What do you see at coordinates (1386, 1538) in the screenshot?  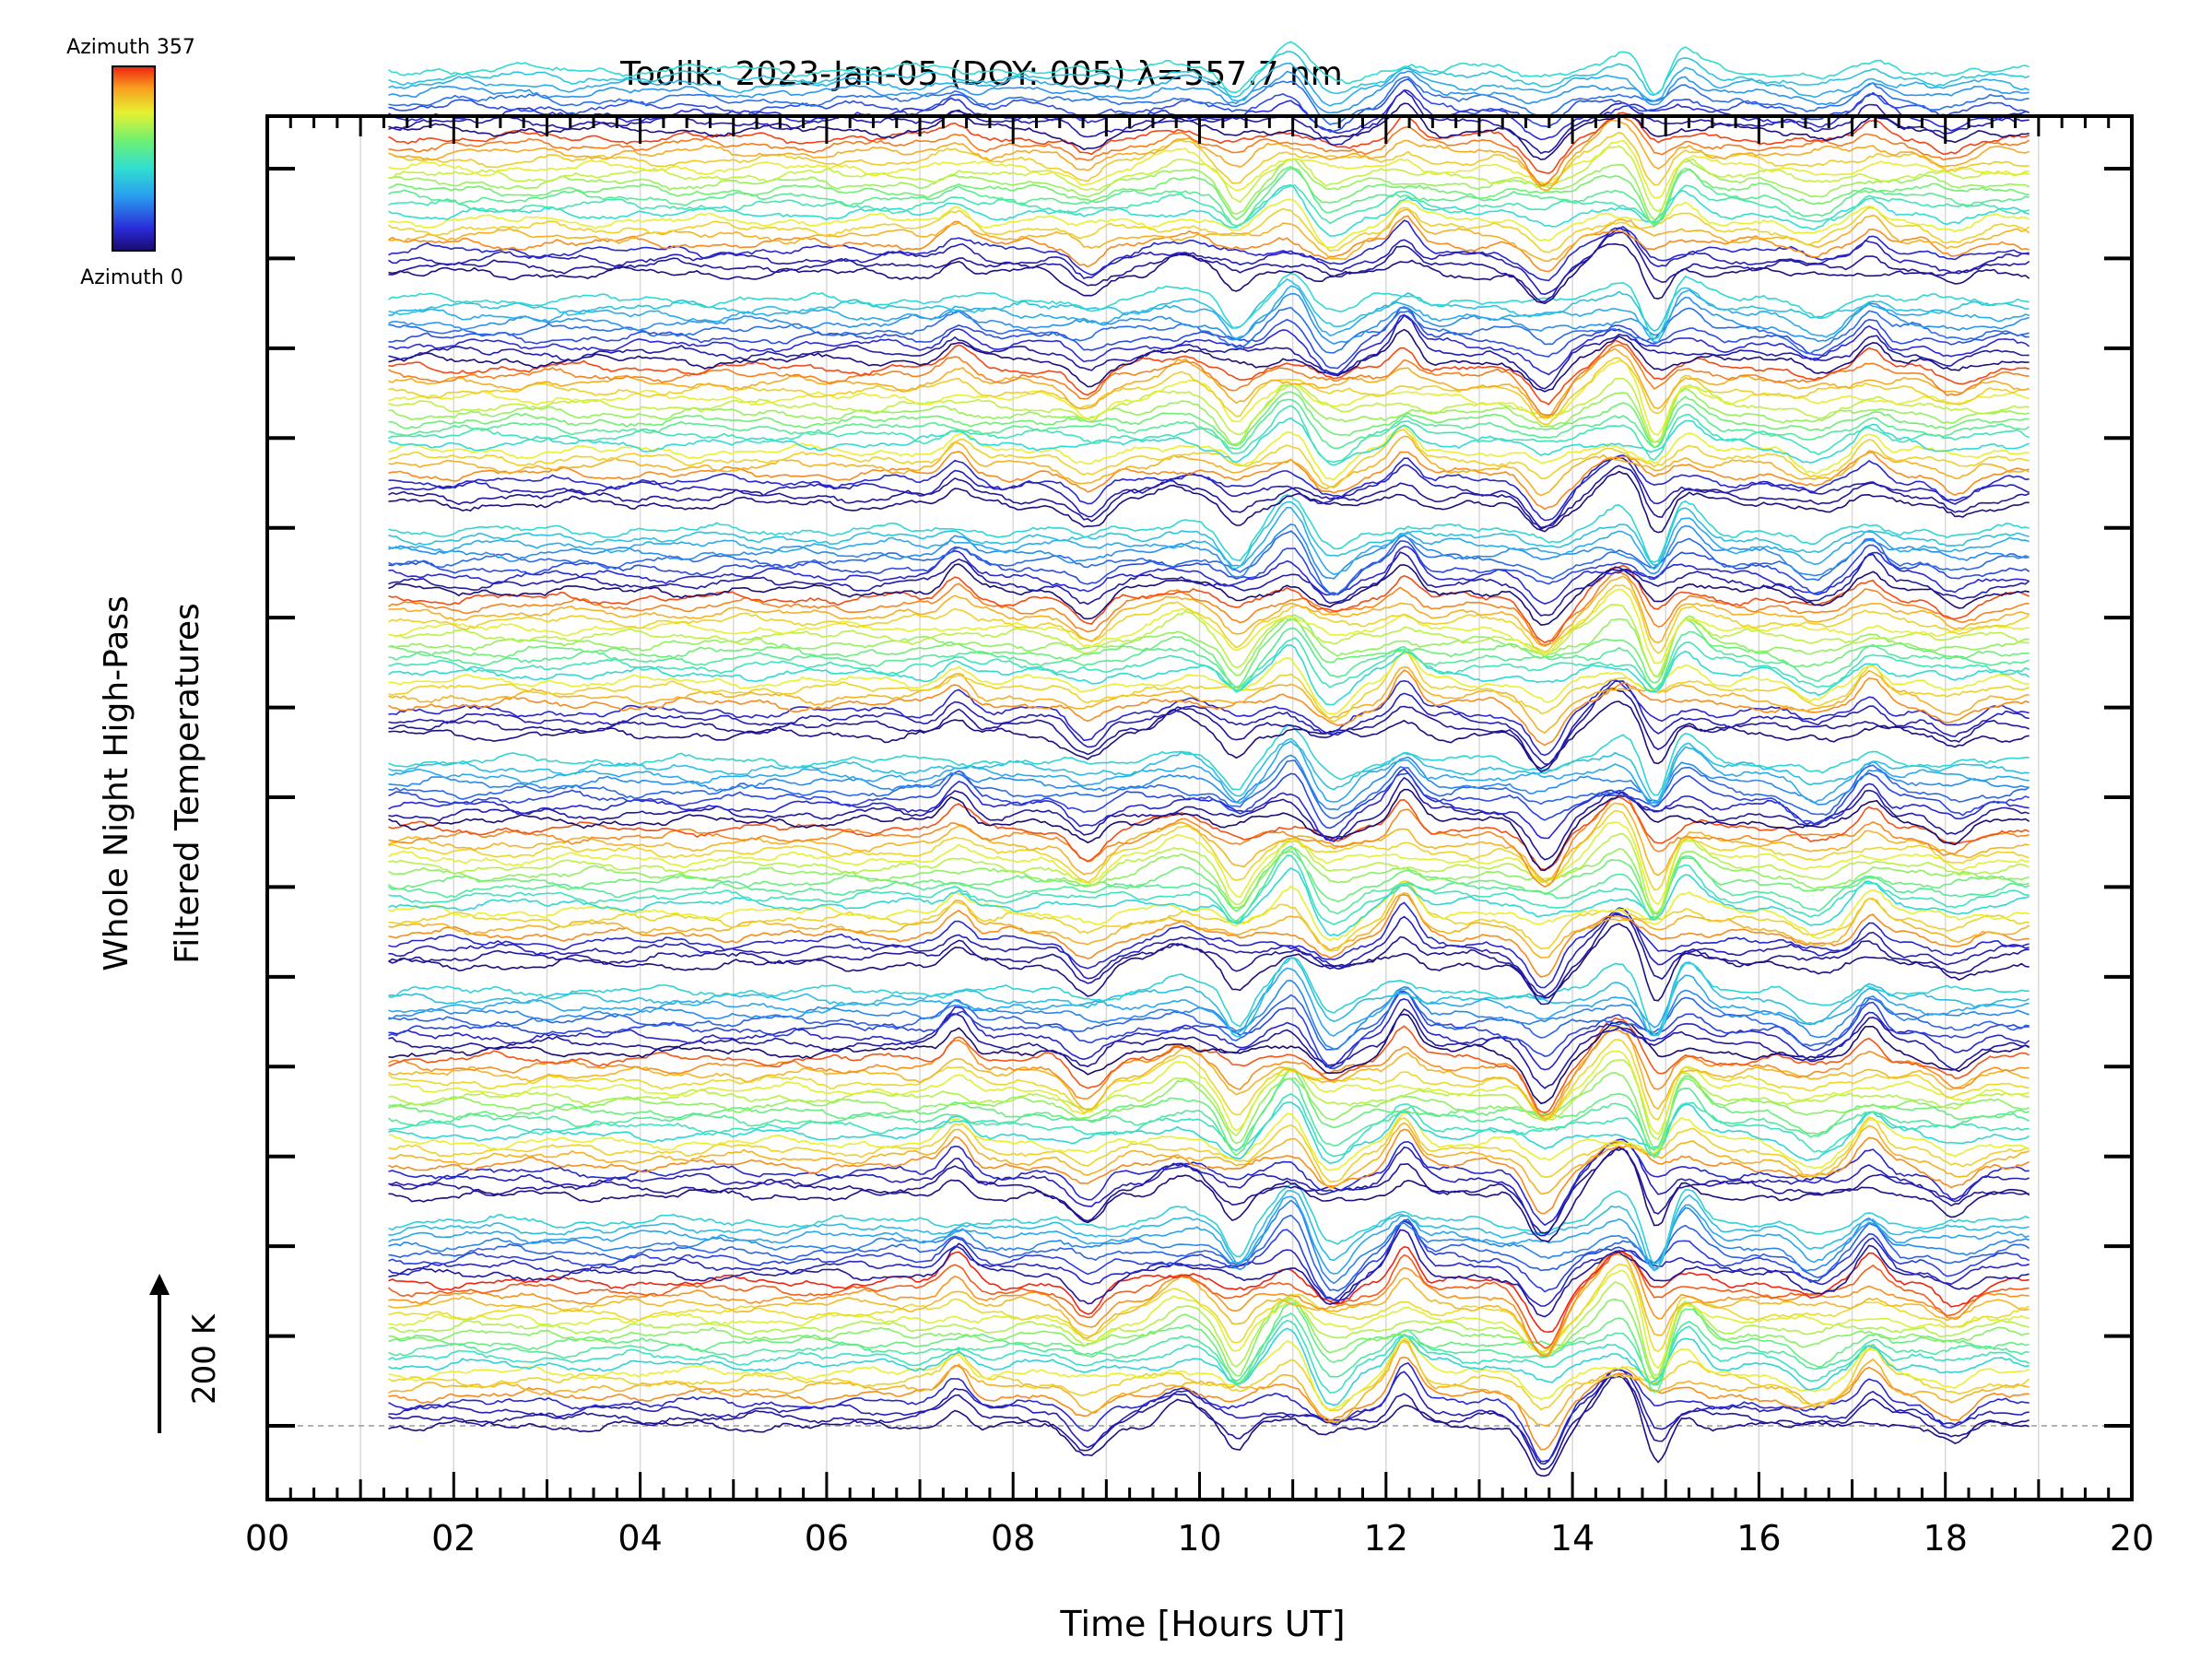 I see `x-tick-label: 12` at bounding box center [1386, 1538].